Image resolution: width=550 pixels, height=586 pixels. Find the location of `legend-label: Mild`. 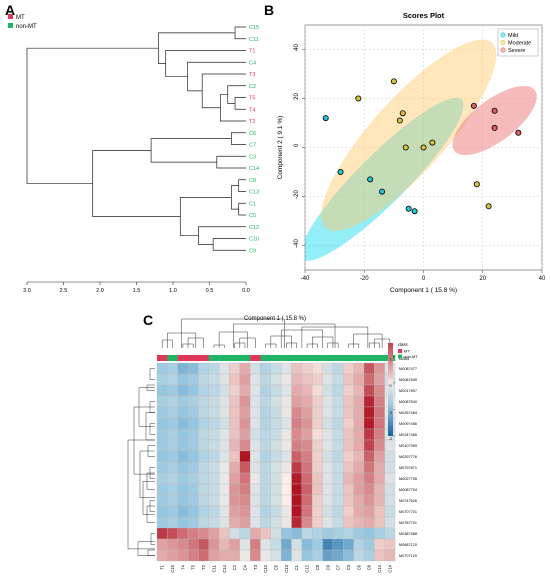

legend-label: Mild is located at coordinates (513, 36).